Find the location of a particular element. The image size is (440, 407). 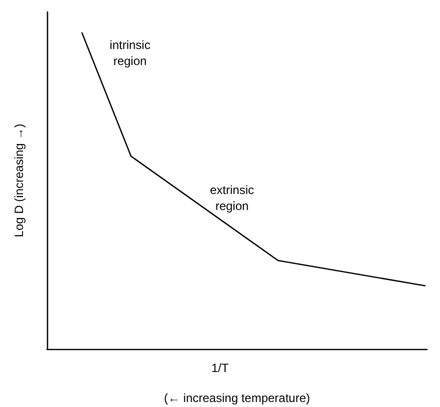

y-axis-title: Log D (increasing →) is located at coordinates (19, 181).